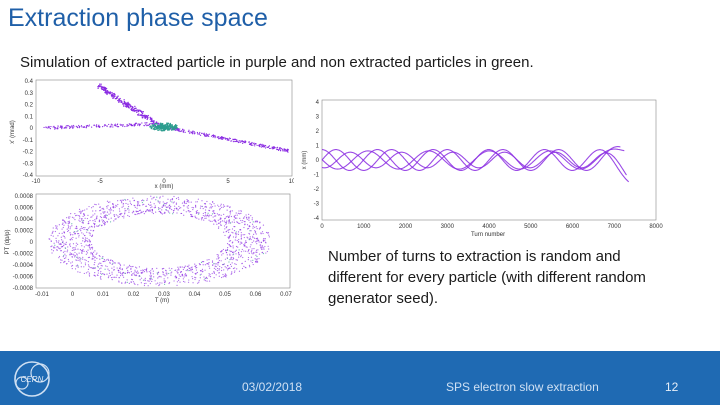 This screenshot has height=406, width=720. Describe the element at coordinates (286, 295) in the screenshot. I see `bottom-left-xtick: 0.07` at that location.